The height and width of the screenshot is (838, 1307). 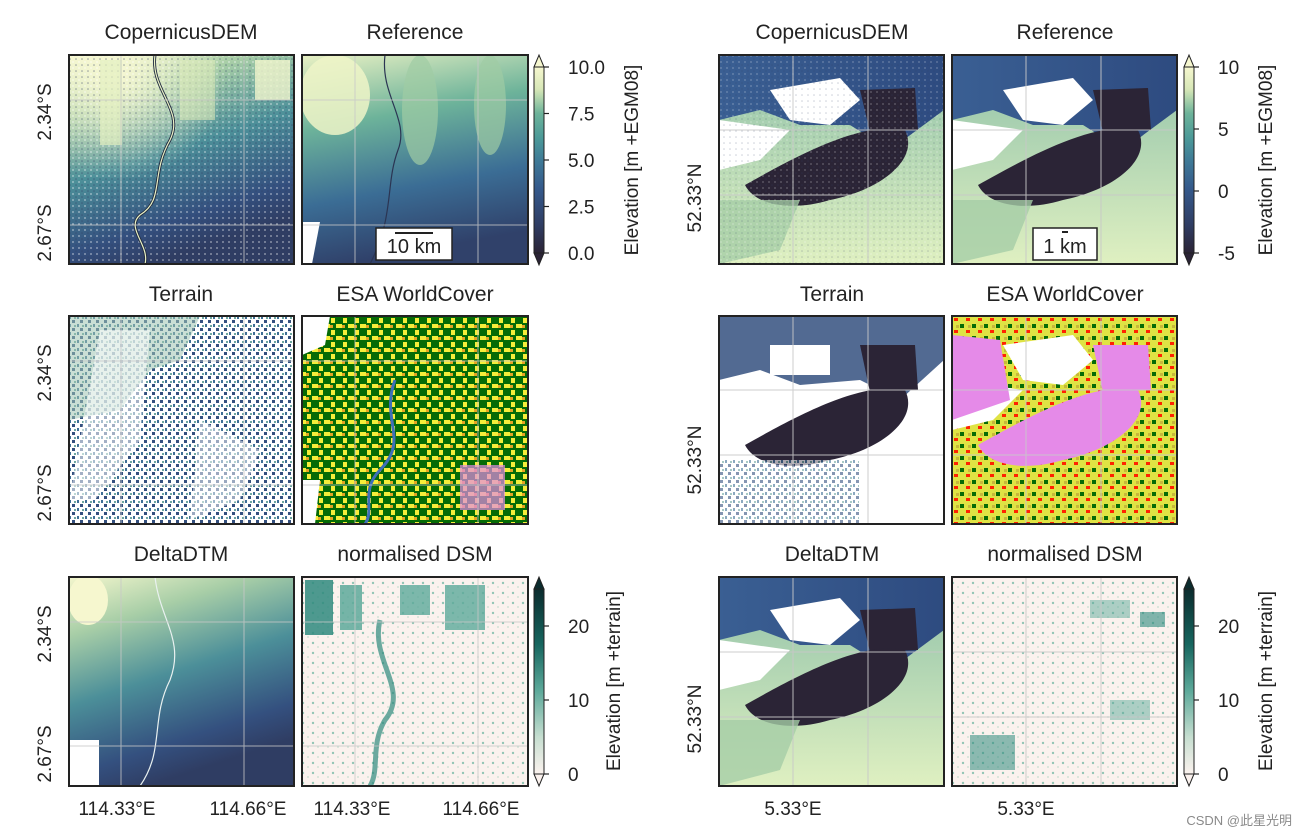 What do you see at coordinates (1064, 420) in the screenshot?
I see `panel-right-worldcover` at bounding box center [1064, 420].